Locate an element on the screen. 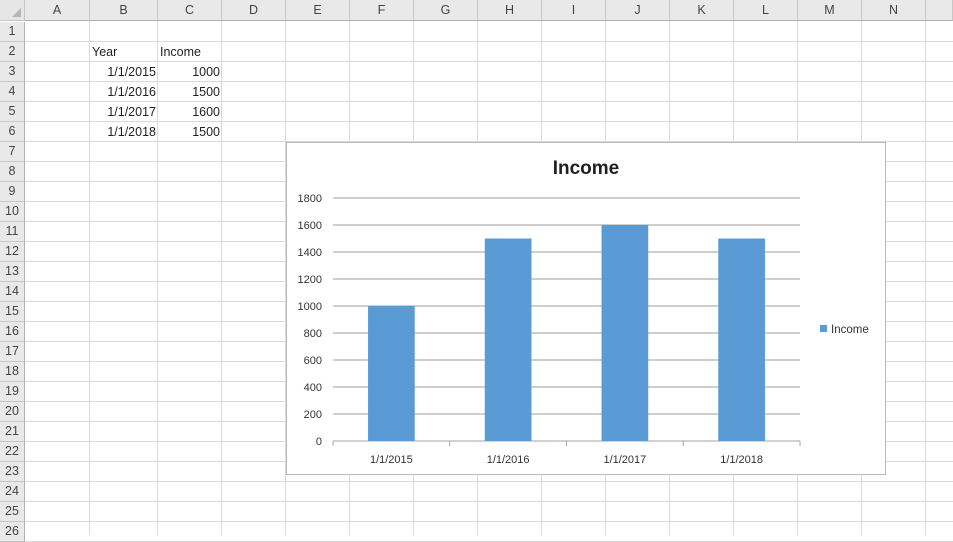 The image size is (953, 542). cell-b3-year: 1/1/2015 is located at coordinates (131, 72).